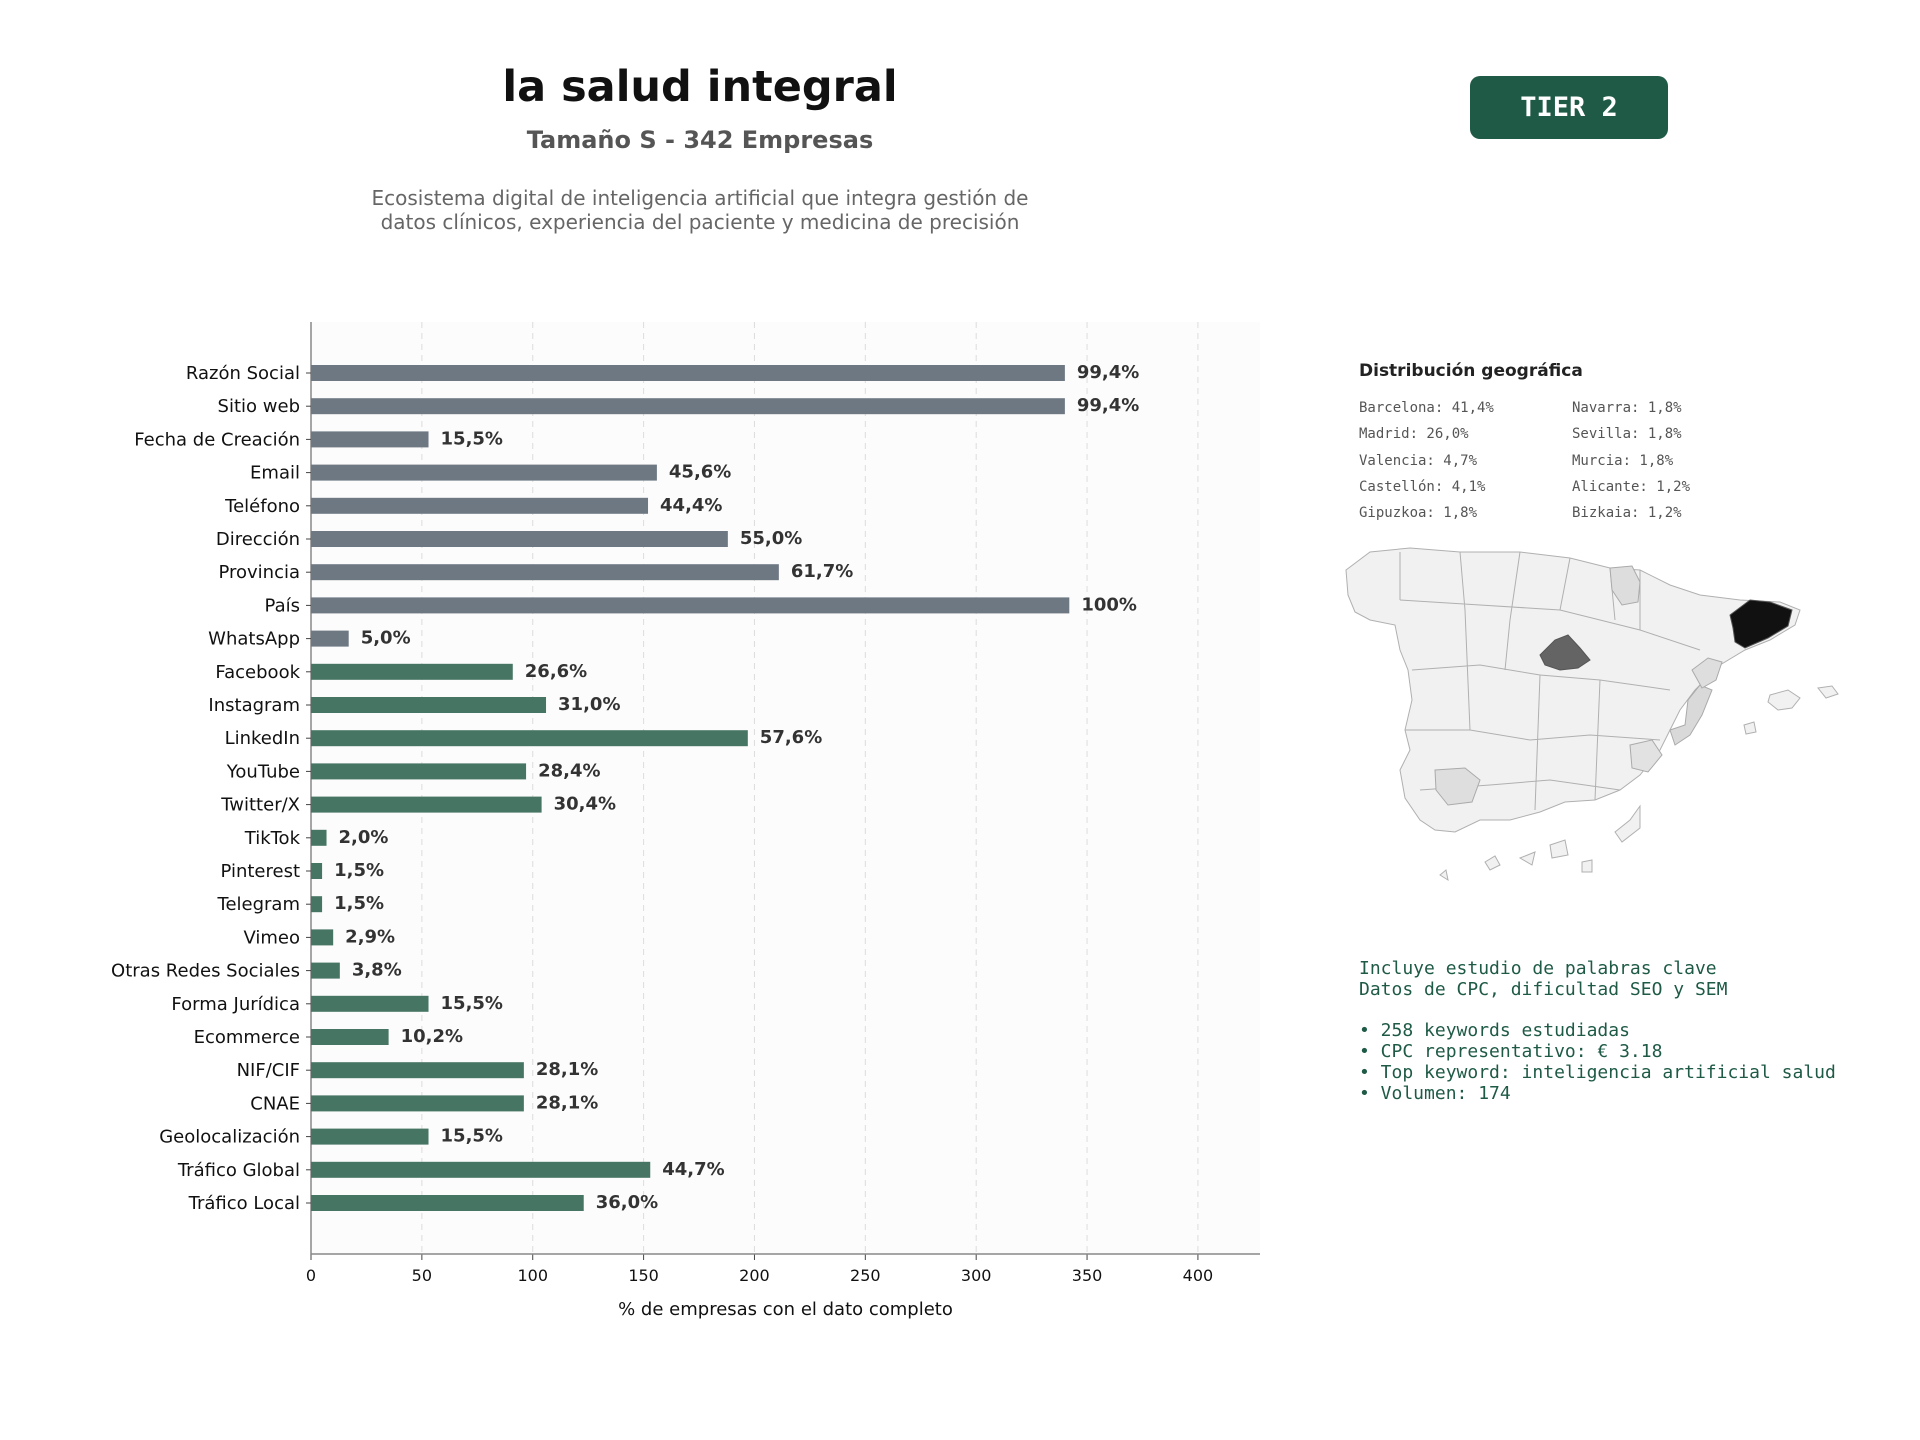 This screenshot has height=1440, width=1920. Describe the element at coordinates (700, 140) in the screenshot. I see `page-subtitle: Tamaño S - 342 Empresas` at that location.